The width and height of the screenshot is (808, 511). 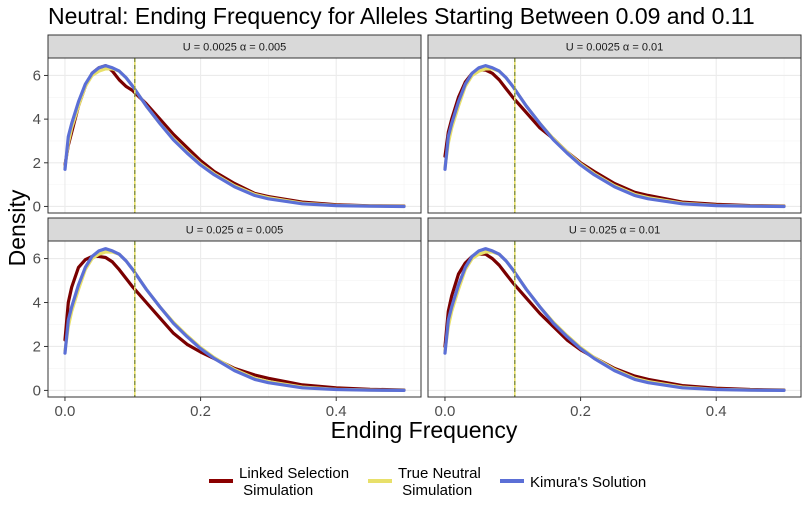 I want to click on y-axis-title: Density, so click(x=17, y=227).